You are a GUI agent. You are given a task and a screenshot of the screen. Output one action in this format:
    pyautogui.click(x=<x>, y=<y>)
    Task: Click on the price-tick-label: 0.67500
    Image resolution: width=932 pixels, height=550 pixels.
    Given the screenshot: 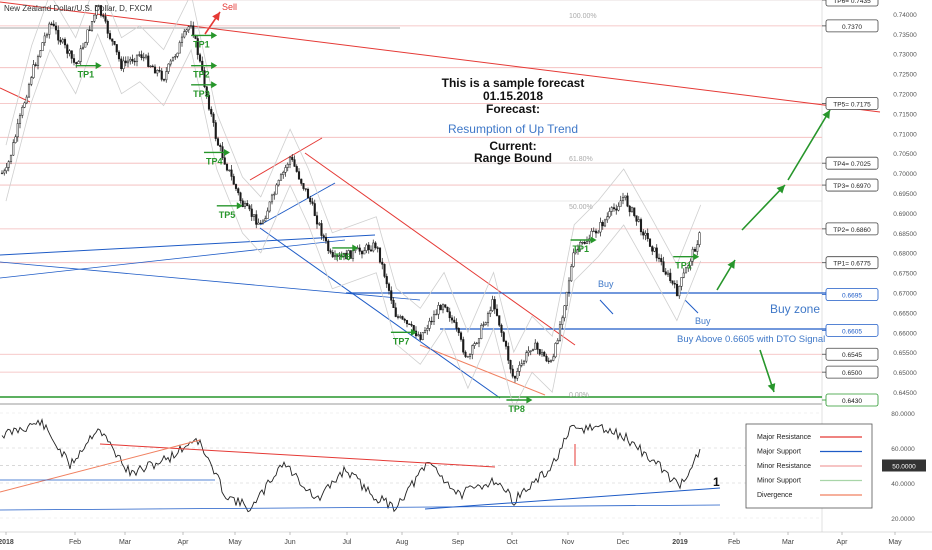 What is the action you would take?
    pyautogui.click(x=905, y=274)
    